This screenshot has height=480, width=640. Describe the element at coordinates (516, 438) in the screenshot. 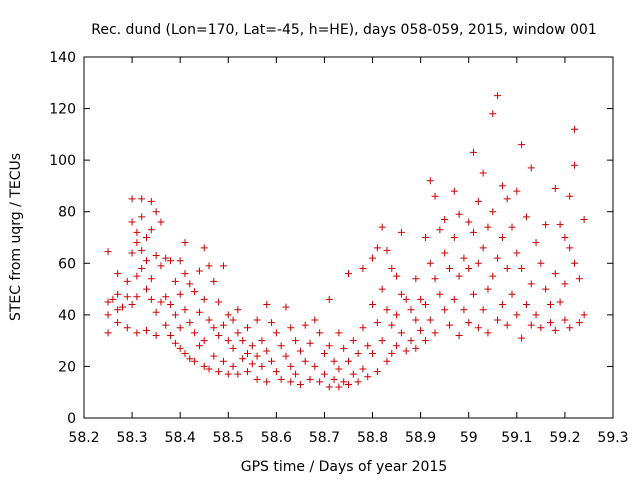

I see `x-tick-label: 59.1` at that location.